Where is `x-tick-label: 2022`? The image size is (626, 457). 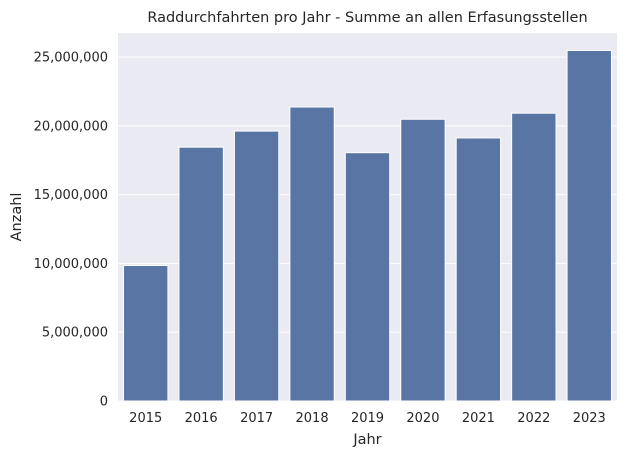
x-tick-label: 2022 is located at coordinates (533, 418).